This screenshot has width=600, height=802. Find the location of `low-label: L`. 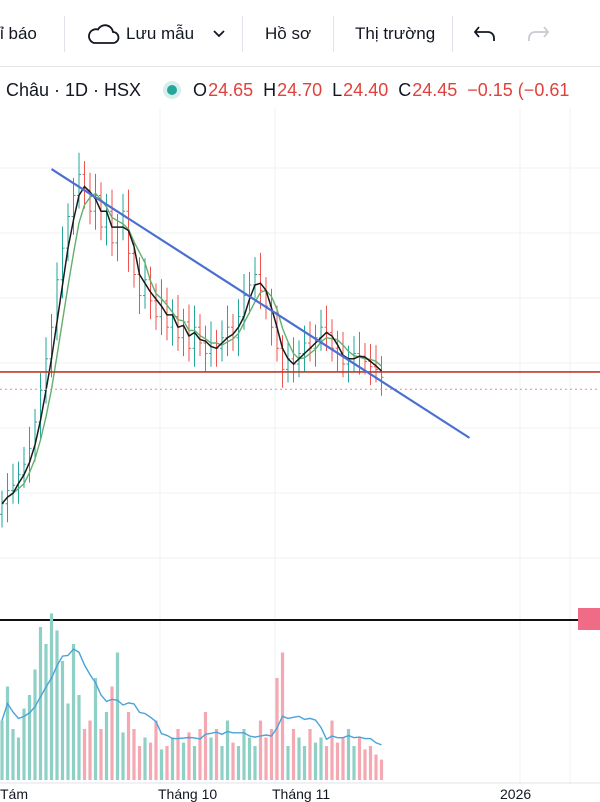

low-label: L is located at coordinates (337, 89).